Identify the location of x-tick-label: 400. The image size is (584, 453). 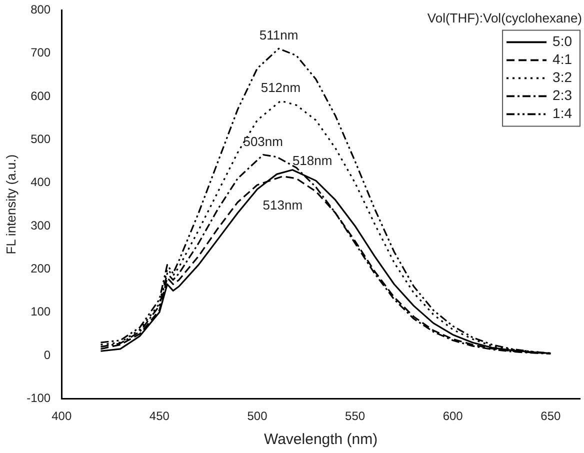
(62, 416).